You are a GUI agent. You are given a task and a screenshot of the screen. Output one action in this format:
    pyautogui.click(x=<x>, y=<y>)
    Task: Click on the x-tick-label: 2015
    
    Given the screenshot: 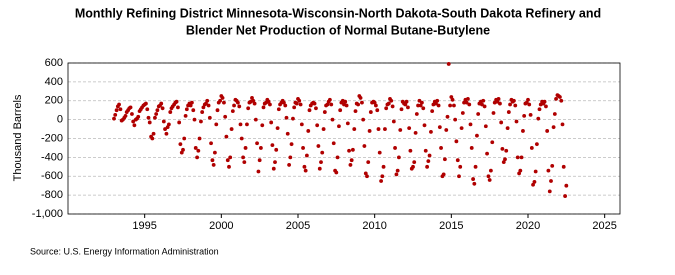 What is the action you would take?
    pyautogui.click(x=451, y=226)
    